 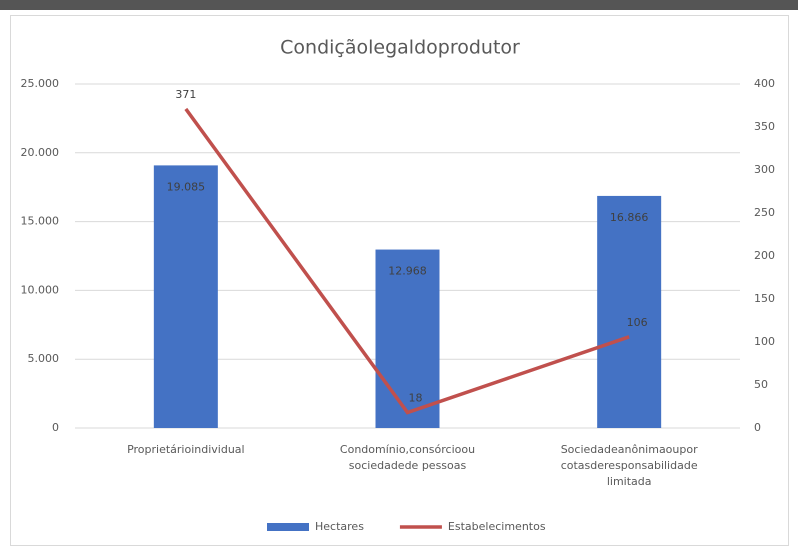 I want to click on top-strip, so click(x=399, y=5).